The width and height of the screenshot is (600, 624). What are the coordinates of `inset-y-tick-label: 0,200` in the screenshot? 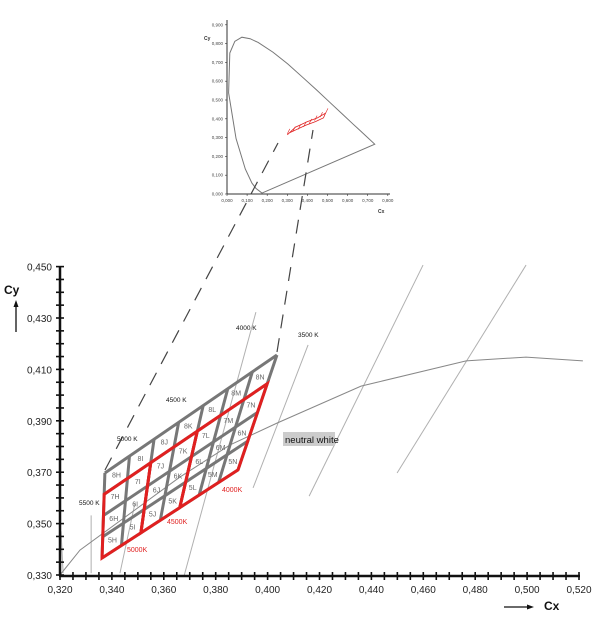 It's located at (218, 156).